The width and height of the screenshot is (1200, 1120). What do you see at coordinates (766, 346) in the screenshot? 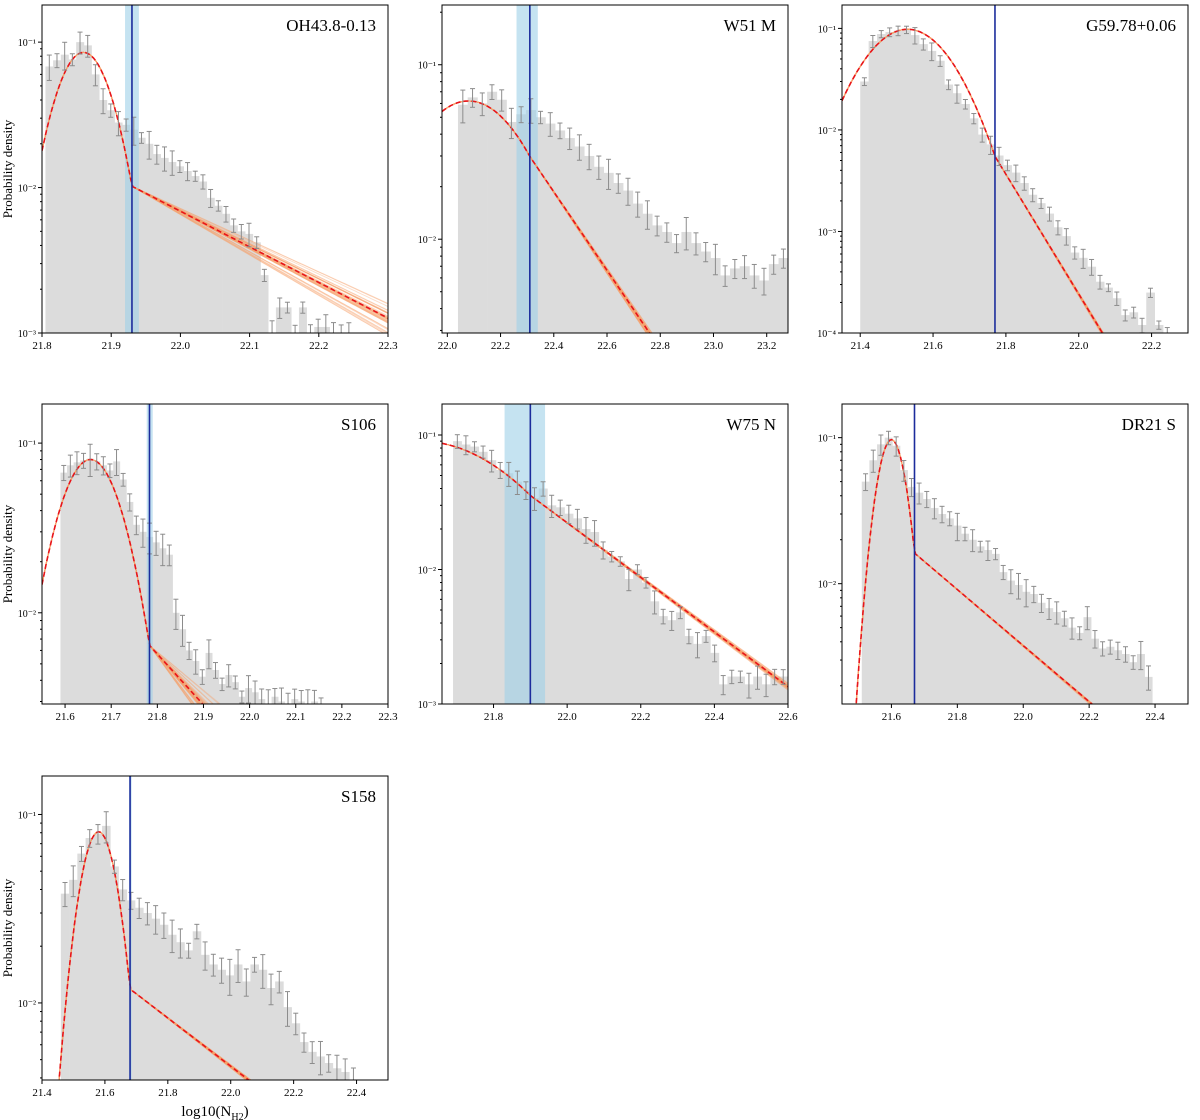
I see `x-tick-label: 23.2` at bounding box center [766, 346].